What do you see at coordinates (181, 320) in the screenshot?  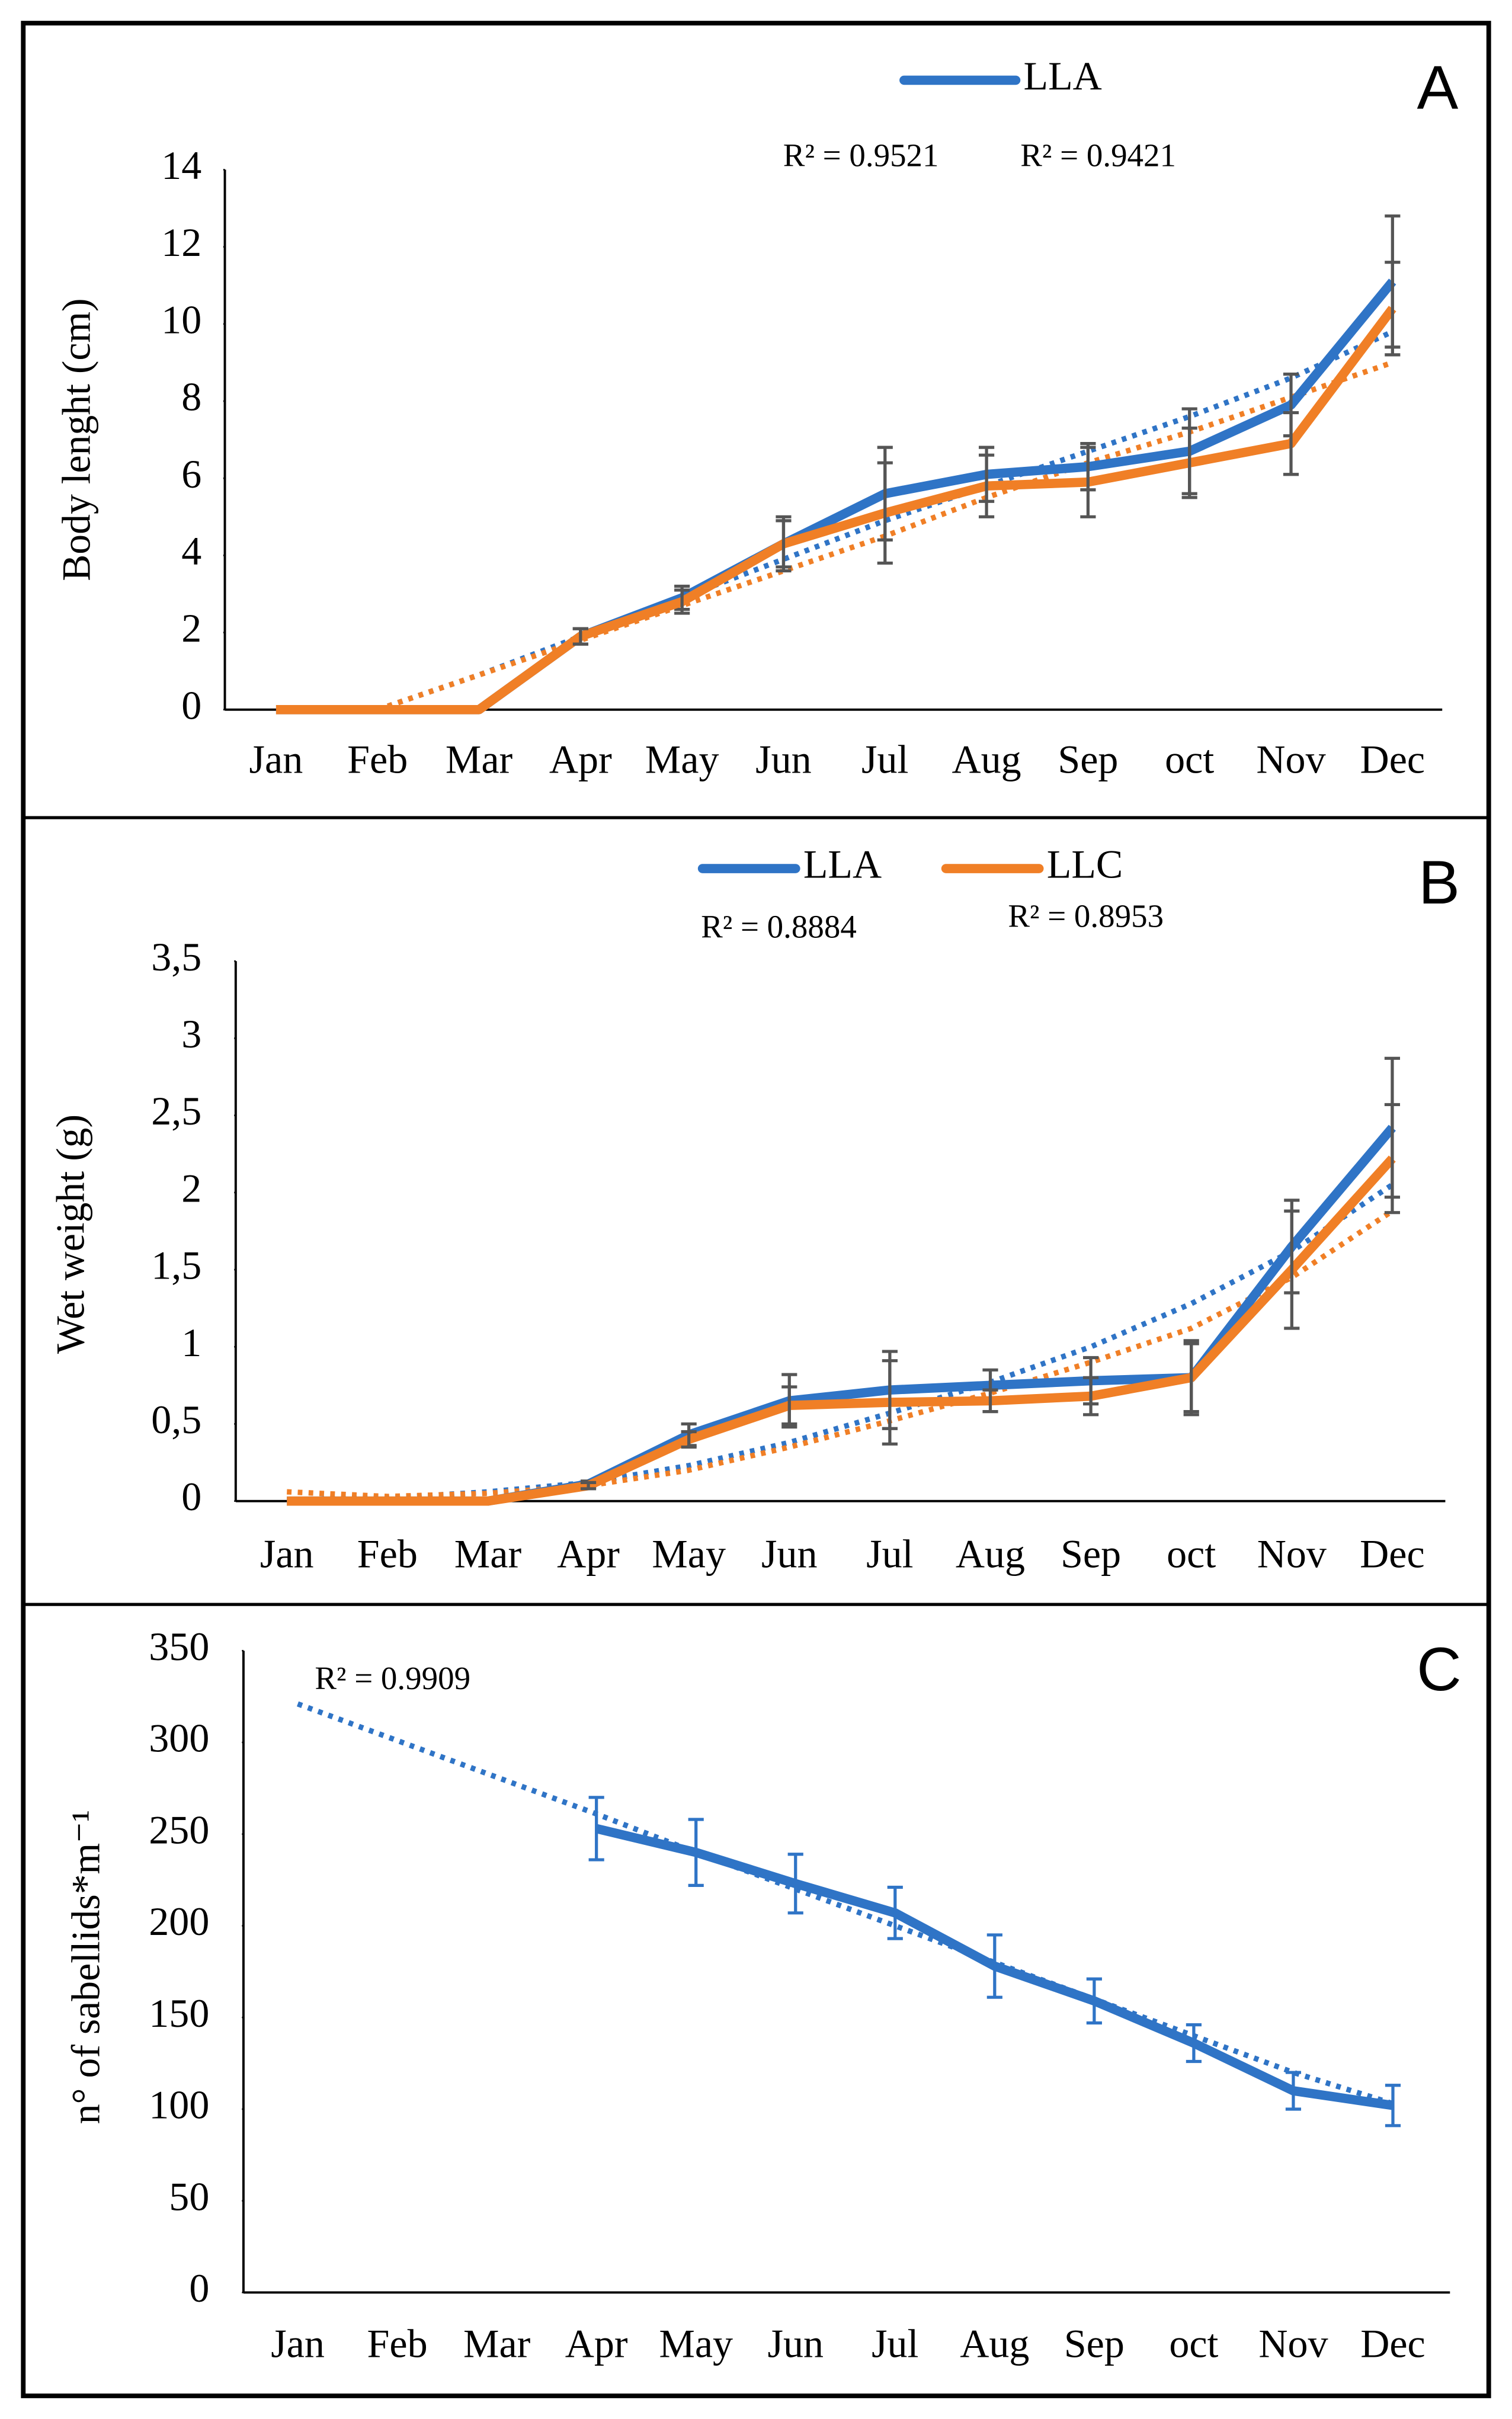 I see `y-tick-label: 10` at bounding box center [181, 320].